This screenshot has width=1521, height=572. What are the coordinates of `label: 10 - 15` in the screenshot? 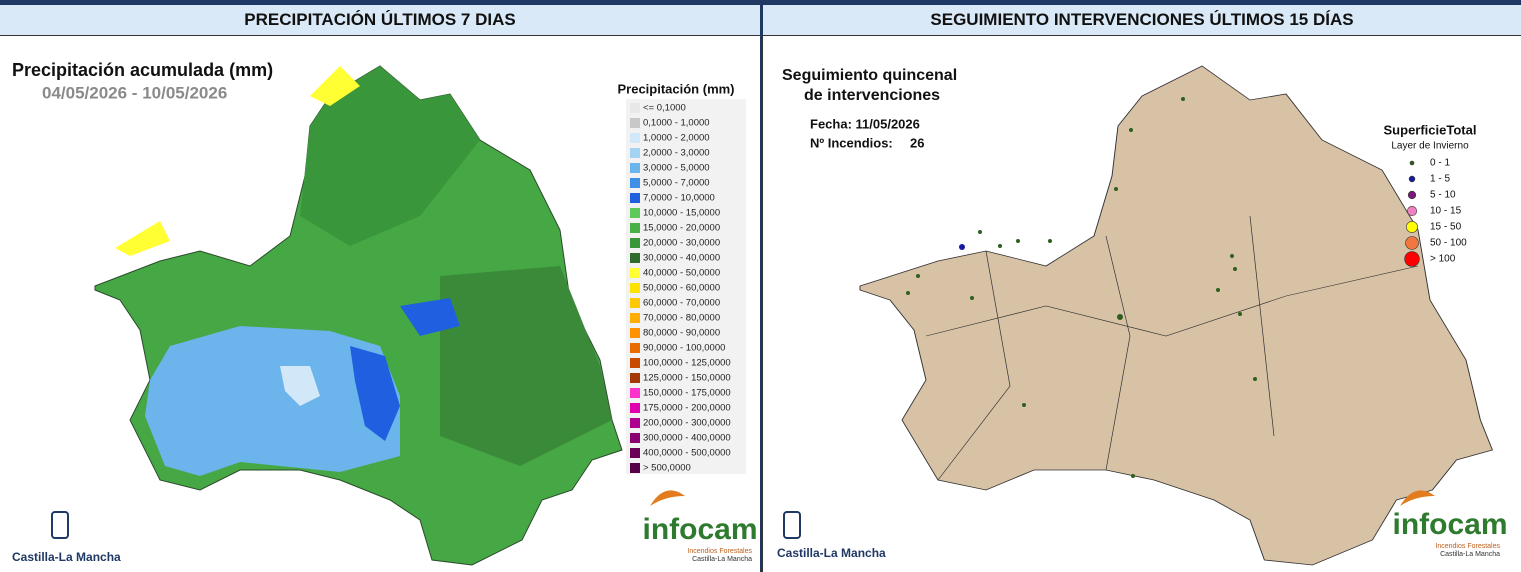 It's located at (1446, 211).